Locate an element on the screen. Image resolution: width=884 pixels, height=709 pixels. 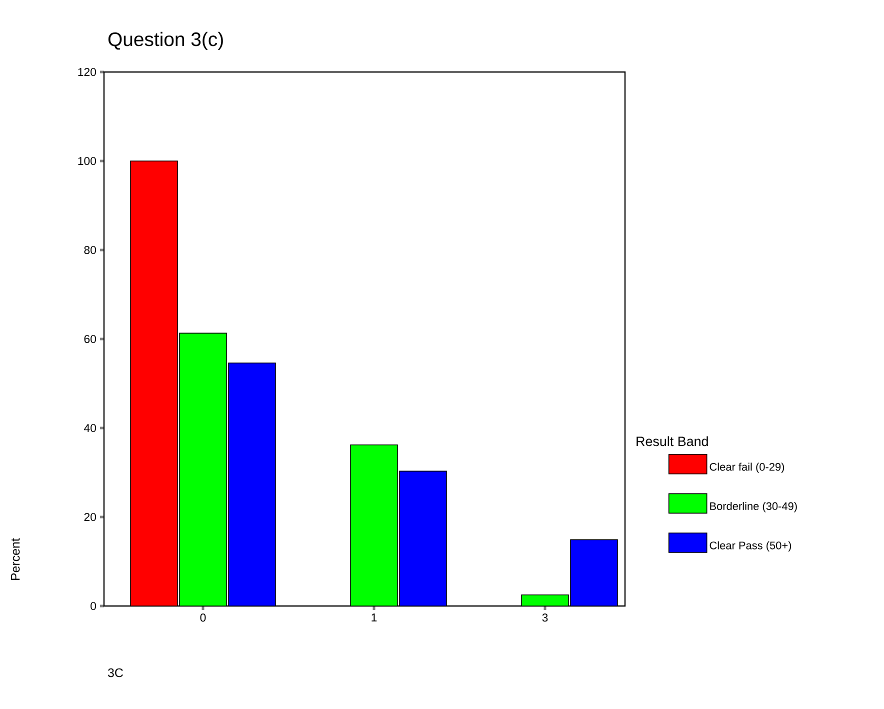
y-tick-label: 40 is located at coordinates (90, 428).